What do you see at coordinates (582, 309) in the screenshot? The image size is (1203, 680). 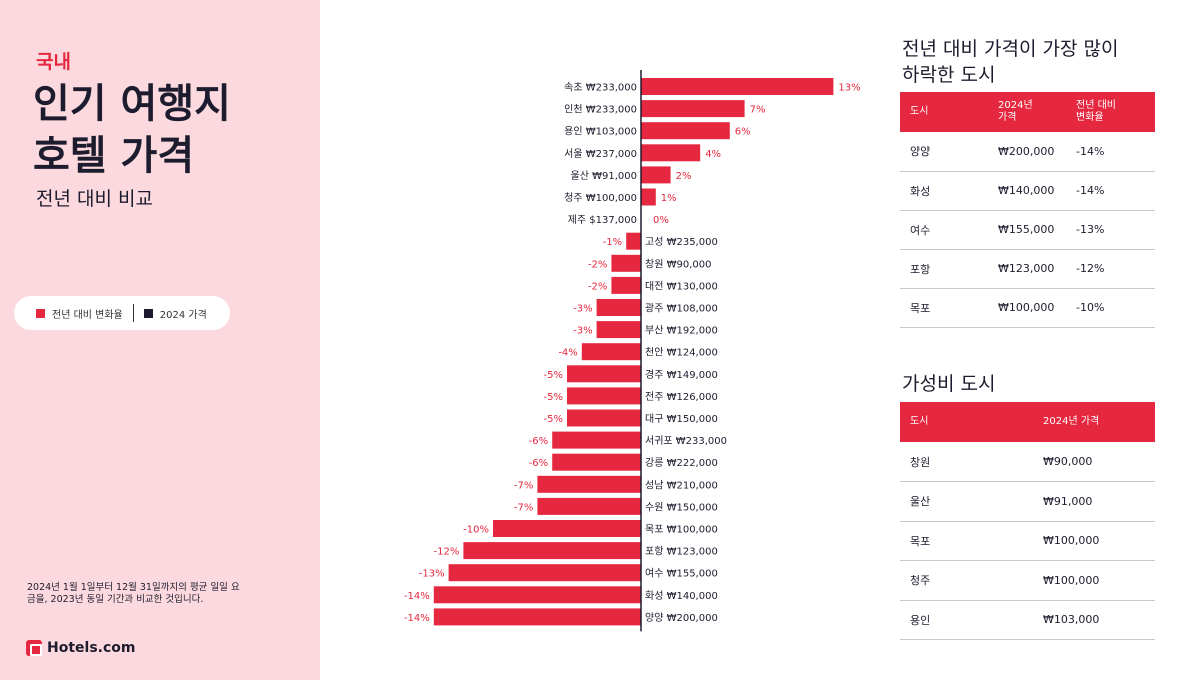 I see `value-label: -3%` at bounding box center [582, 309].